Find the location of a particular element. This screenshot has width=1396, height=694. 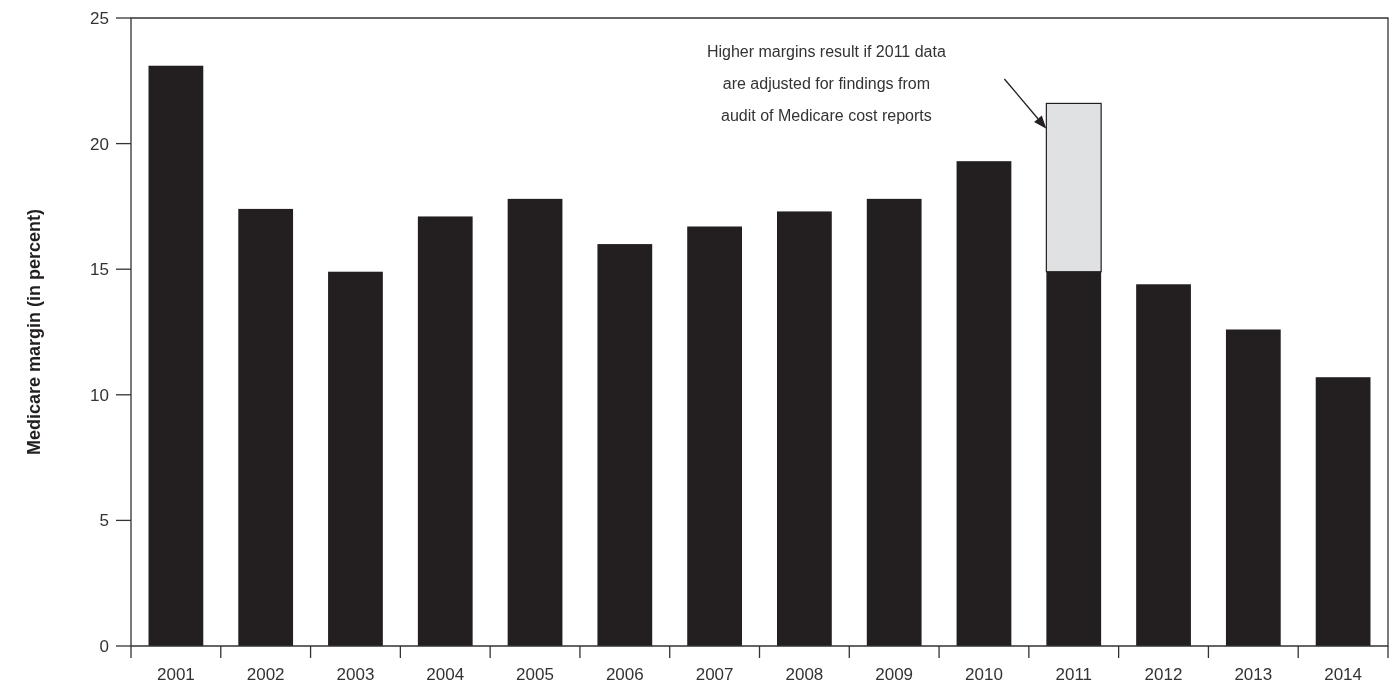

x-tick-label: 2005 is located at coordinates (535, 674).